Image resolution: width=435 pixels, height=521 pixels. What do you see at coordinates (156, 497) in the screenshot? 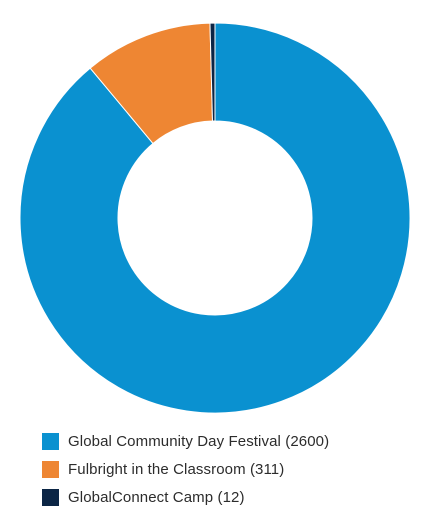
I see `legend-label-globalconnect-camp: GlobalConnect Camp (12)` at bounding box center [156, 497].